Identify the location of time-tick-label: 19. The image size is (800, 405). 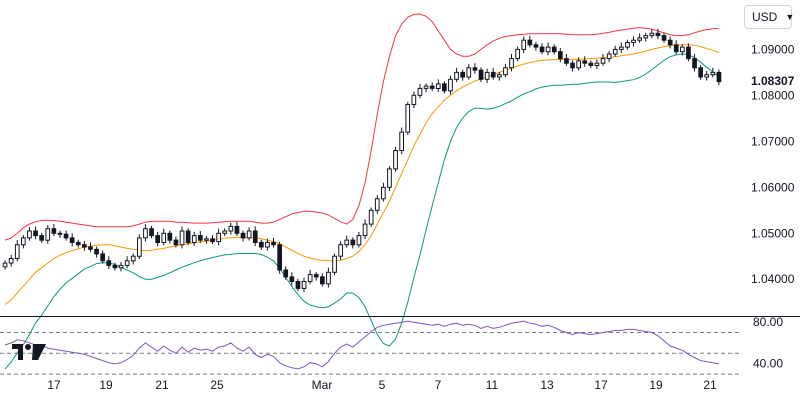
(656, 385).